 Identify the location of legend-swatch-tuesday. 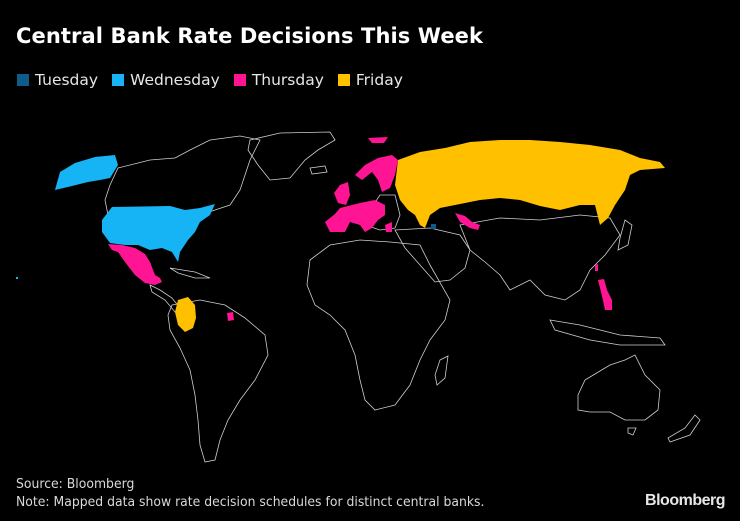
(23, 80).